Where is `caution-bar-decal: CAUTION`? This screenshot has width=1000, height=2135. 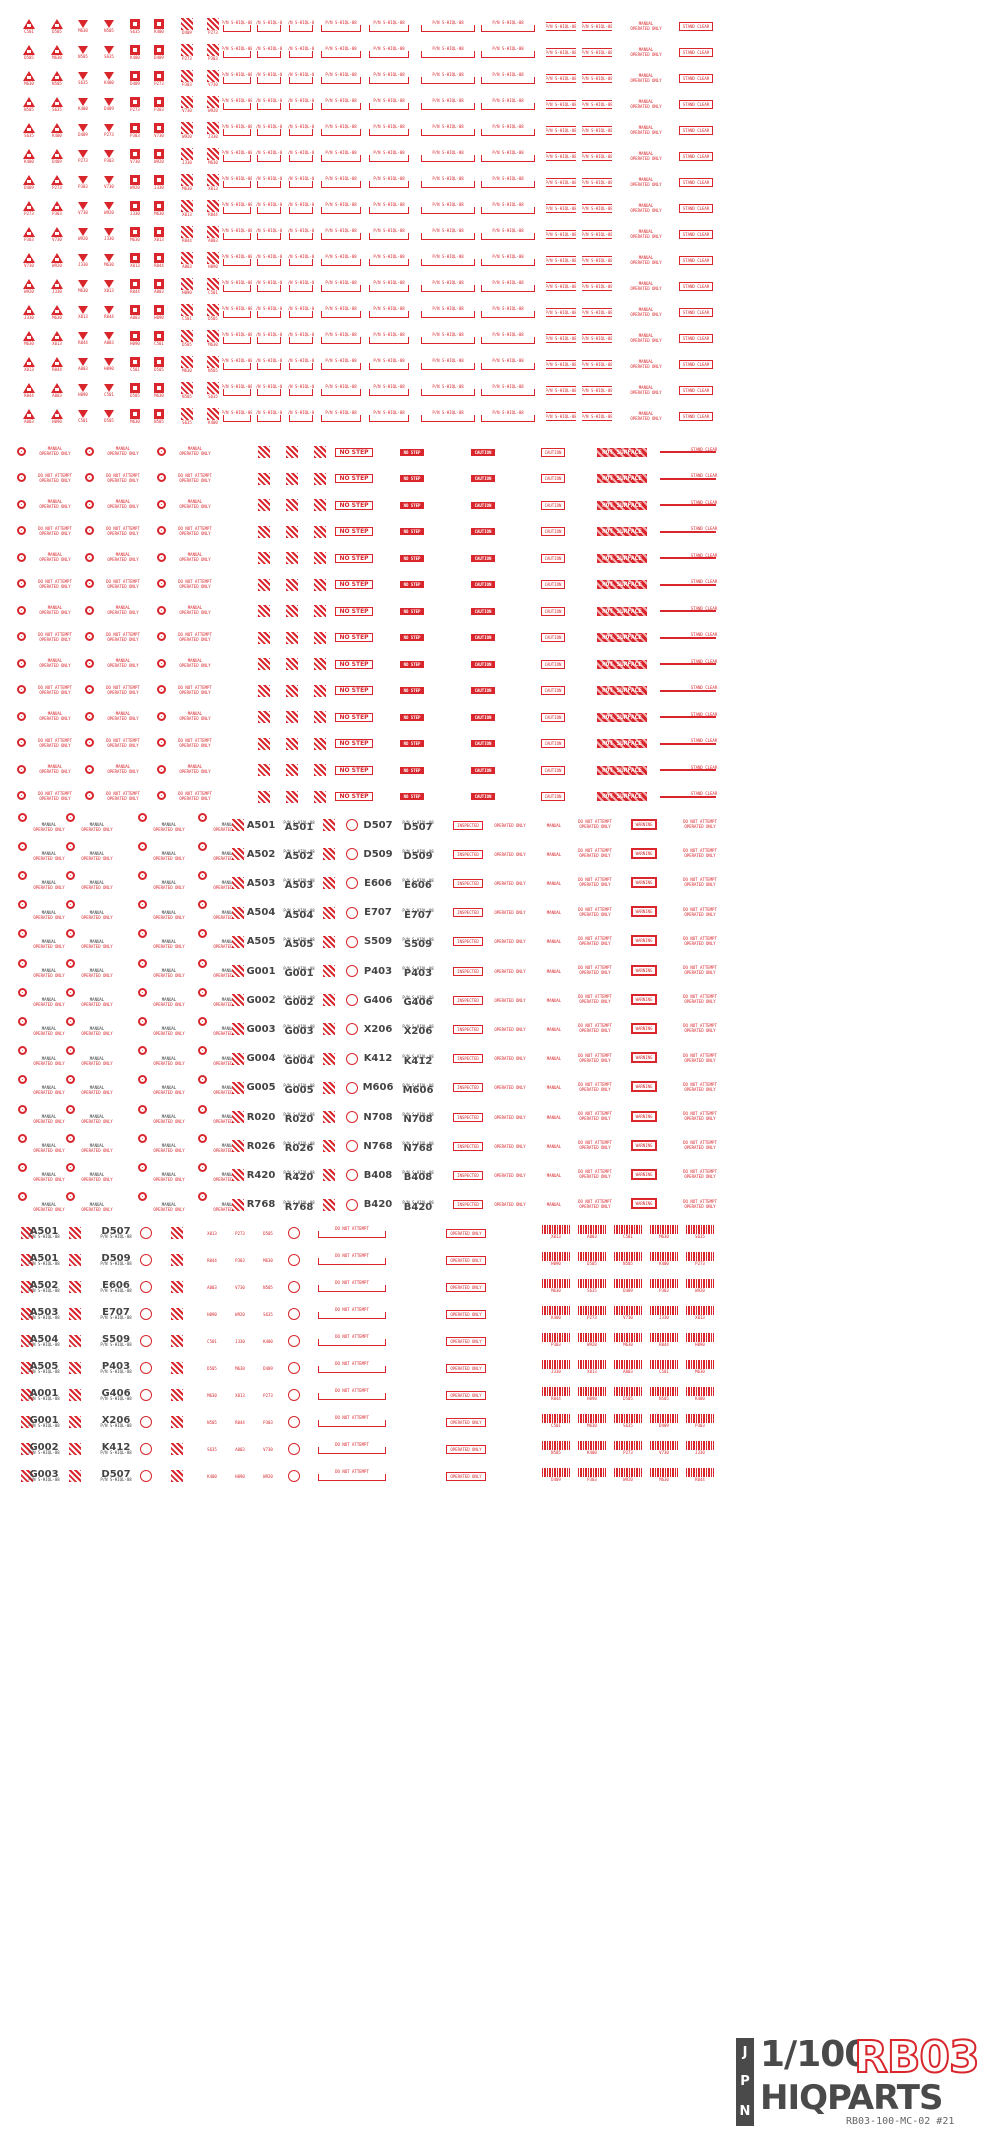
caution-bar-decal: CAUTION is located at coordinates (483, 717).